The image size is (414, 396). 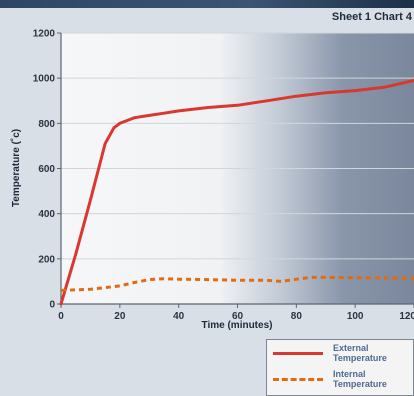 I want to click on y-tick-label-200: 200, so click(x=46, y=259).